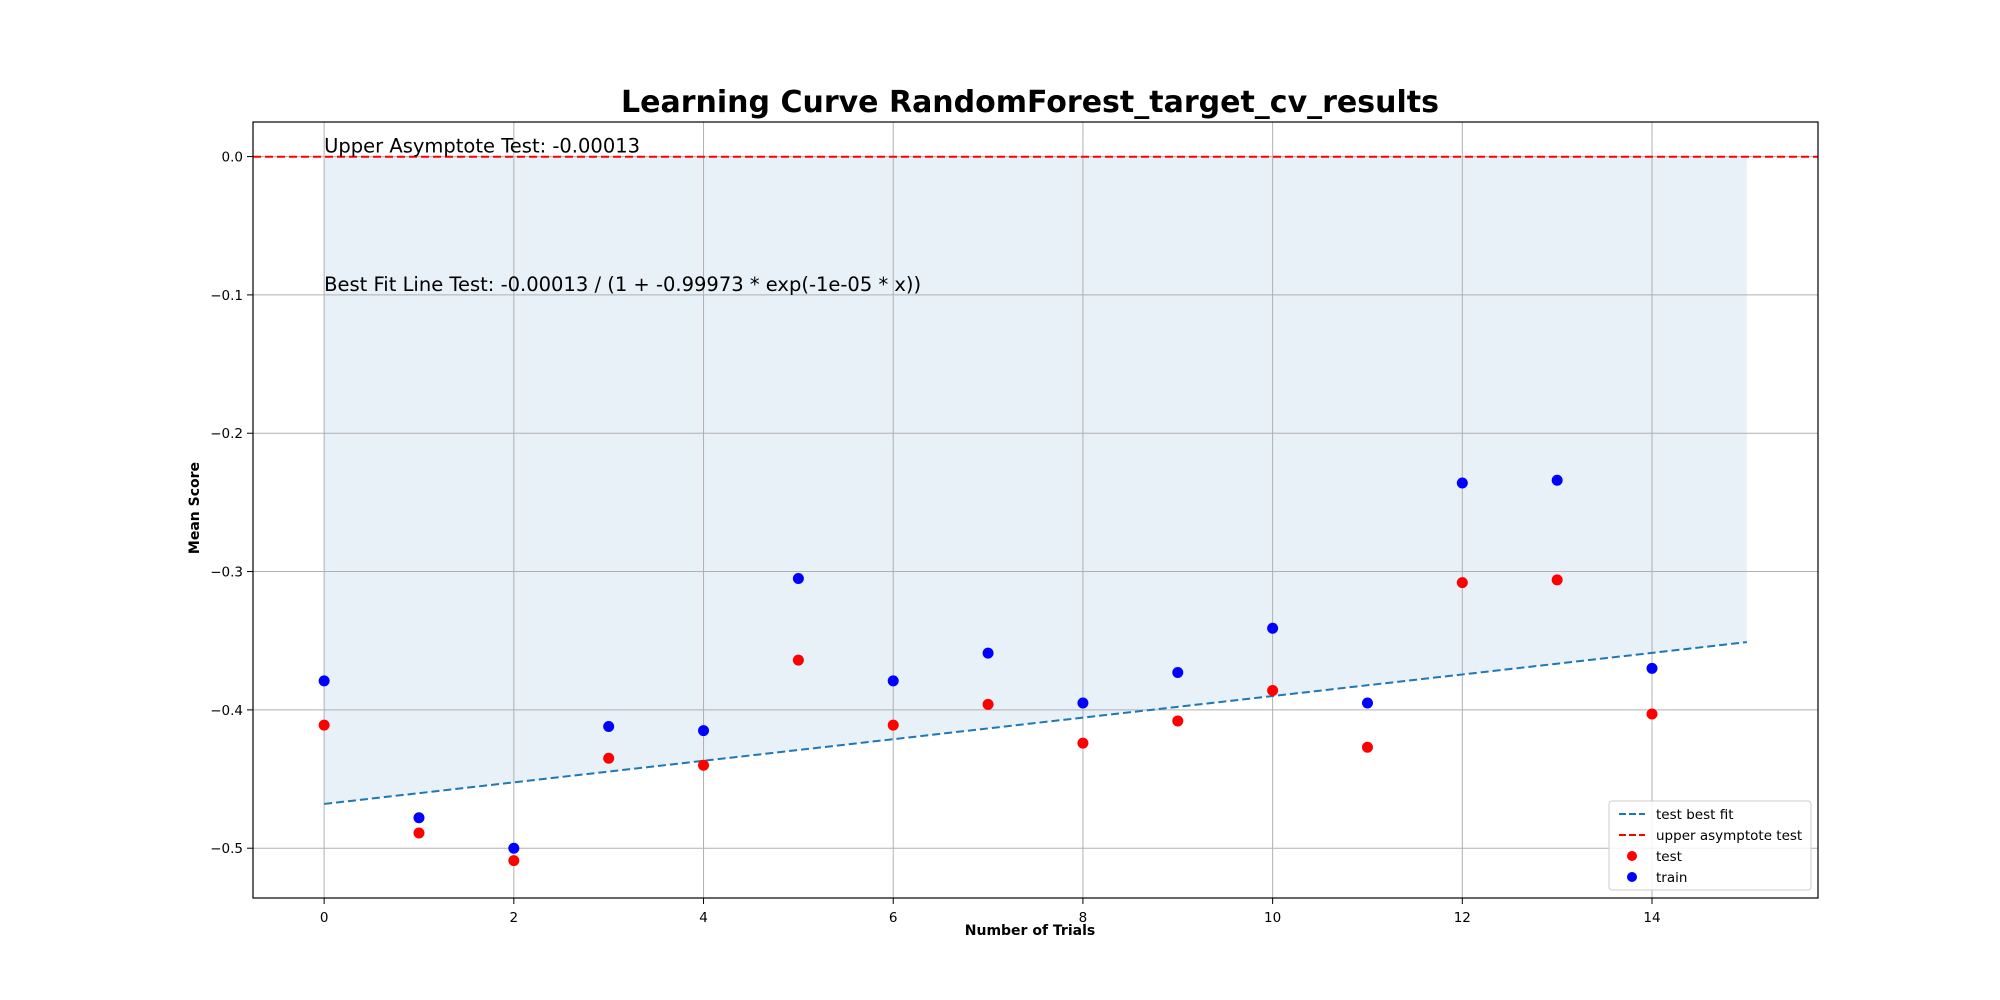 This screenshot has height=1000, width=2000. I want to click on x-tick-label: 10, so click(1272, 918).